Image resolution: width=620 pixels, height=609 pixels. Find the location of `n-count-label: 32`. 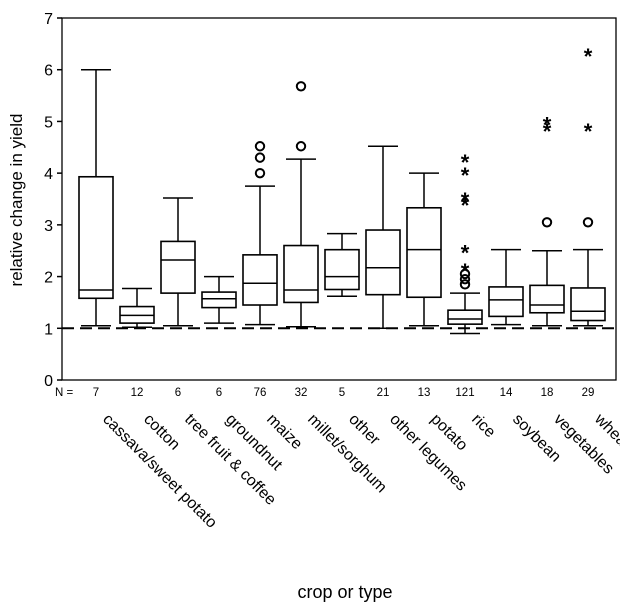

n-count-label: 32 is located at coordinates (301, 393).